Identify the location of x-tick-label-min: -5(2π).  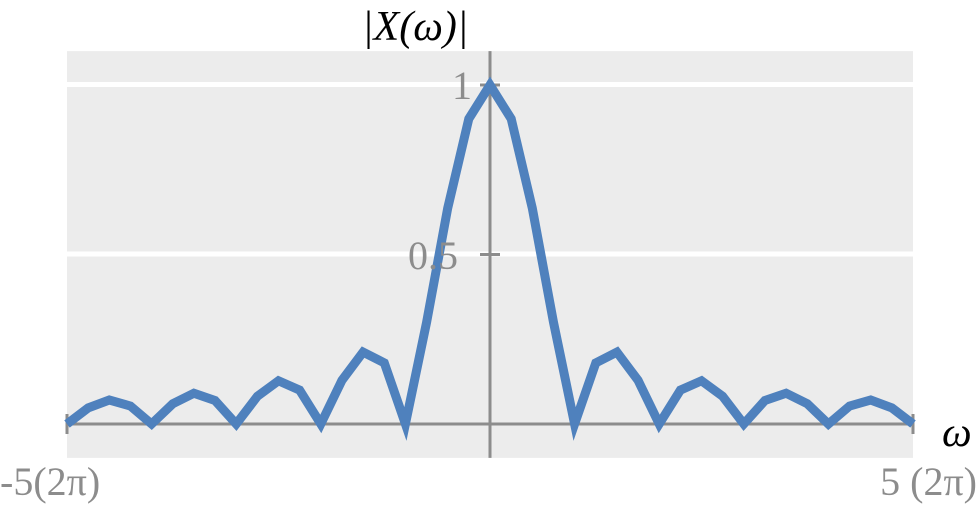
(50, 481).